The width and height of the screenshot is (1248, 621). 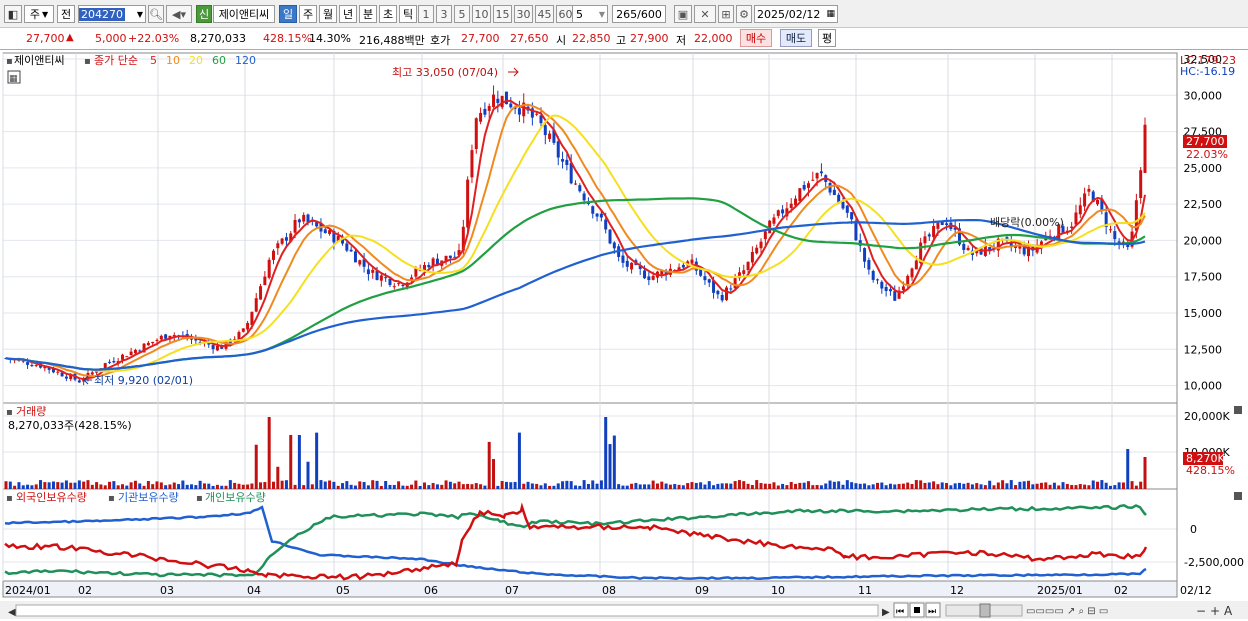 What do you see at coordinates (796, 38) in the screenshot?
I see `sell-button: 매도` at bounding box center [796, 38].